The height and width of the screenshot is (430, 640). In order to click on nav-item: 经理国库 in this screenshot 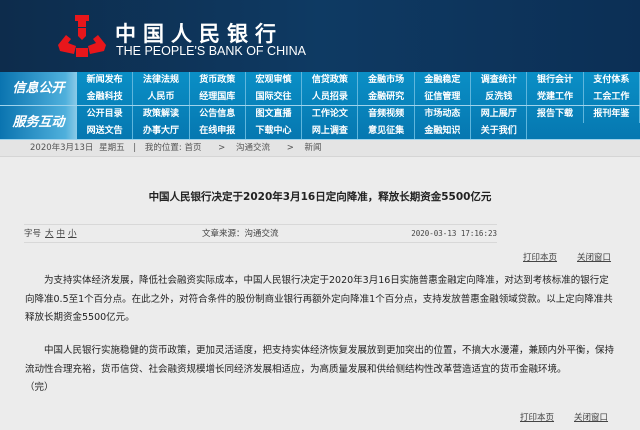, I will do `click(218, 97)`.